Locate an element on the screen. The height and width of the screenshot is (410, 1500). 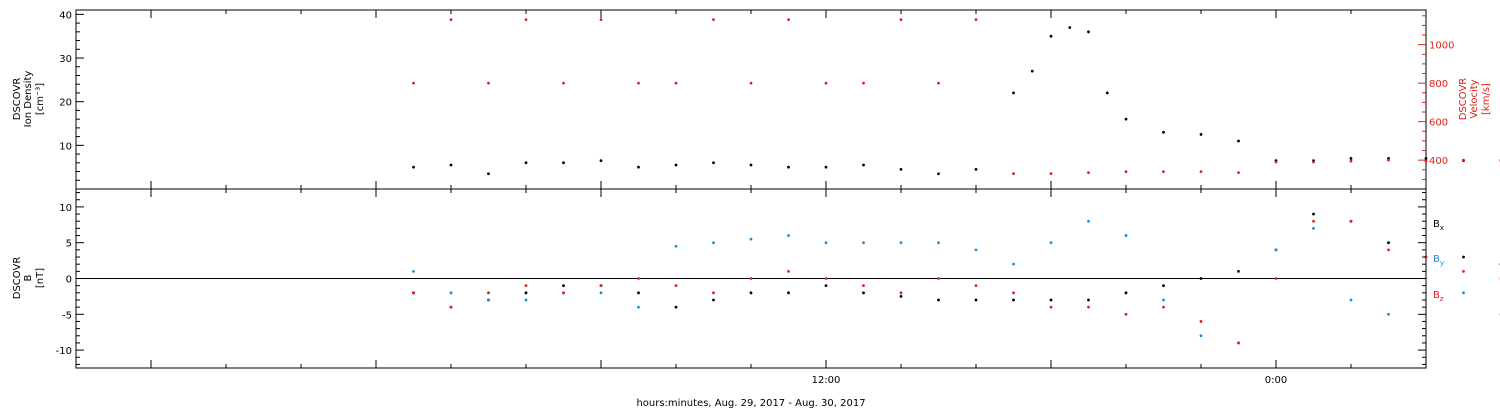
x-tick-label: 12:00 is located at coordinates (826, 380).